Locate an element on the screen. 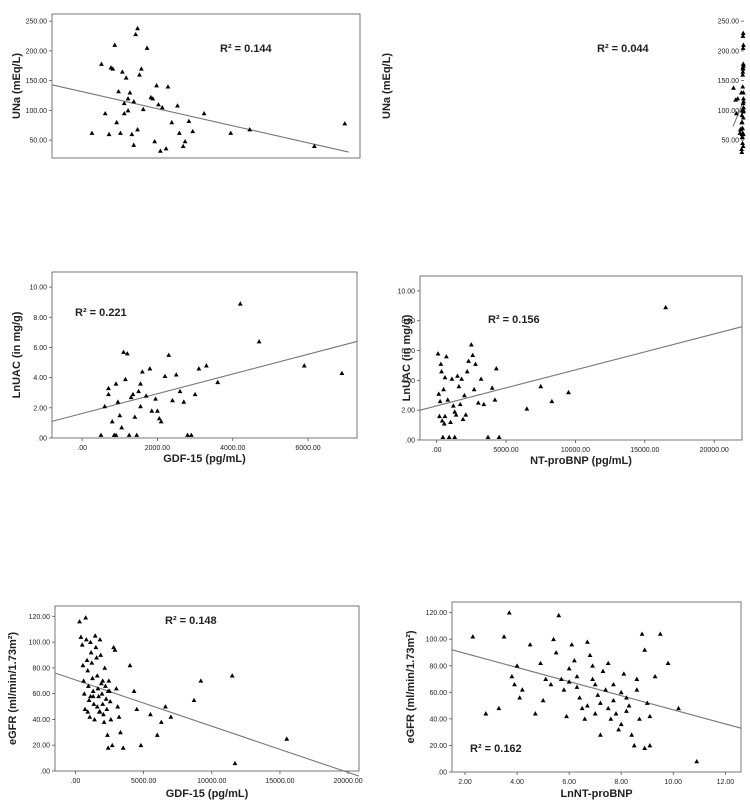 The image size is (750, 808). y-axis-label: UNa (mEq/L) is located at coordinates (387, 86).